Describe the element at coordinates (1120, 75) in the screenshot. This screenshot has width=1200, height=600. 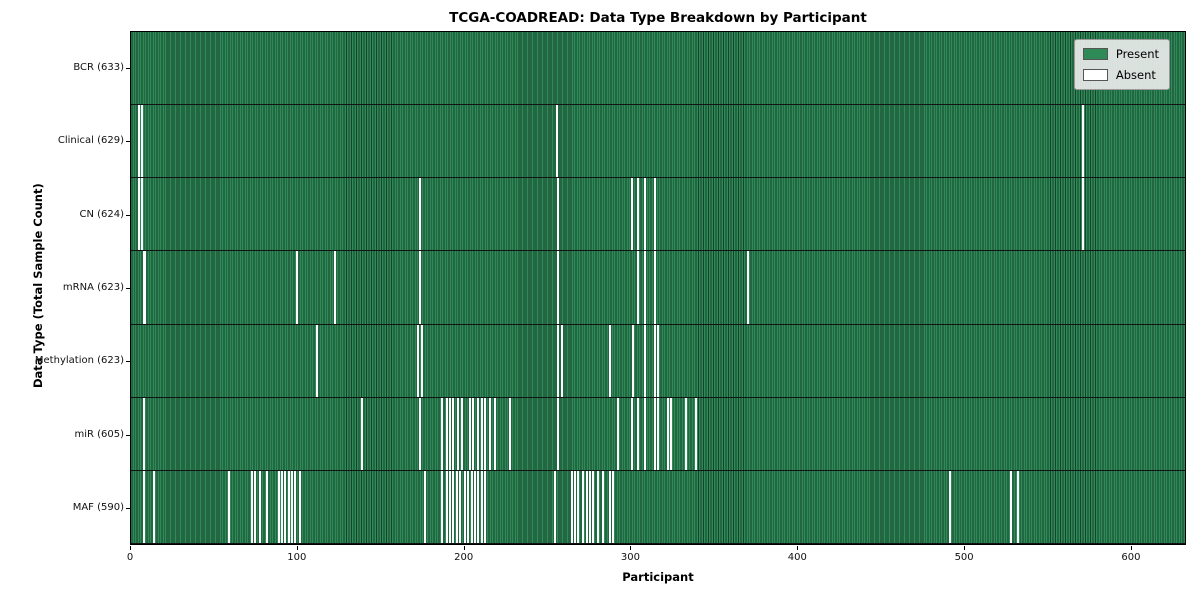
I see `legend-entry: Absent` at that location.